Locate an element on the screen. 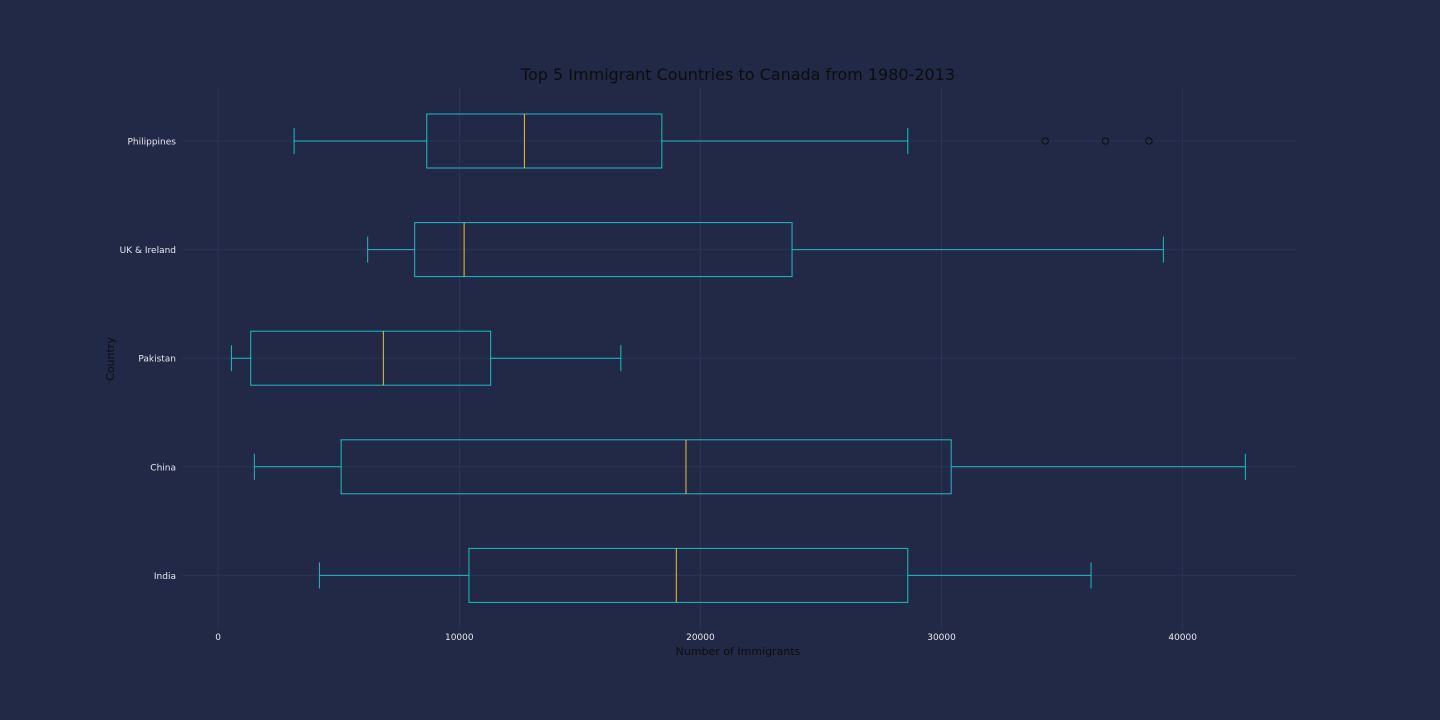  y-tick-label: China is located at coordinates (163, 468).